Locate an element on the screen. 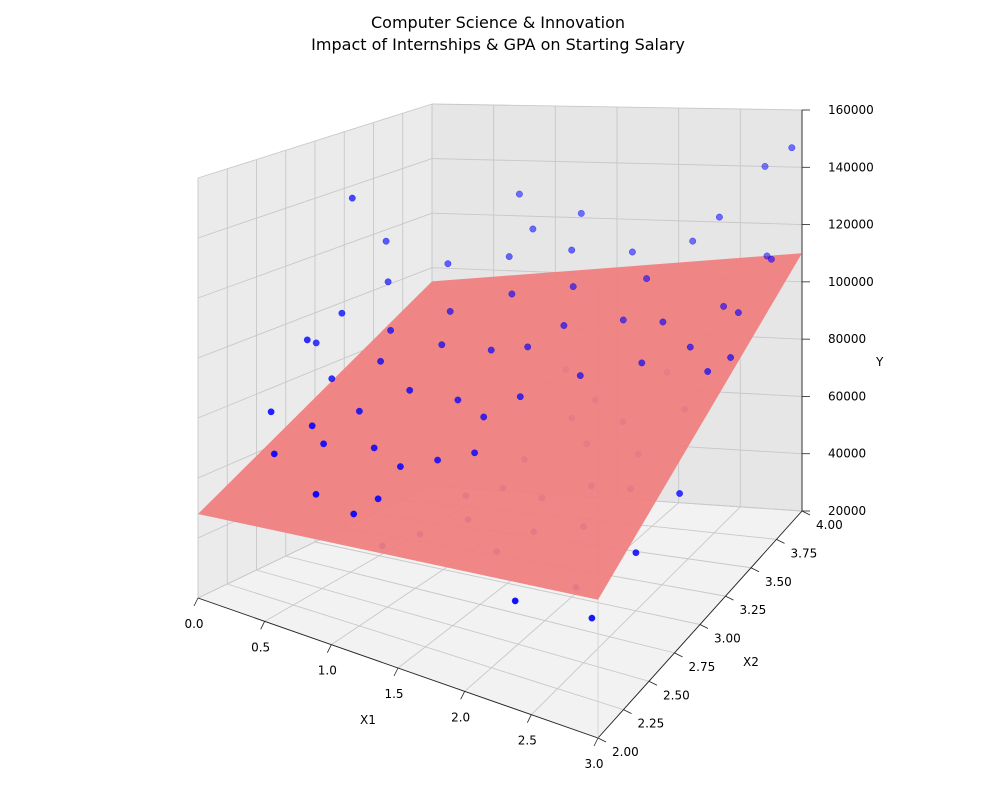 The height and width of the screenshot is (800, 1000). x-tick-label: 0.0 is located at coordinates (193, 624).